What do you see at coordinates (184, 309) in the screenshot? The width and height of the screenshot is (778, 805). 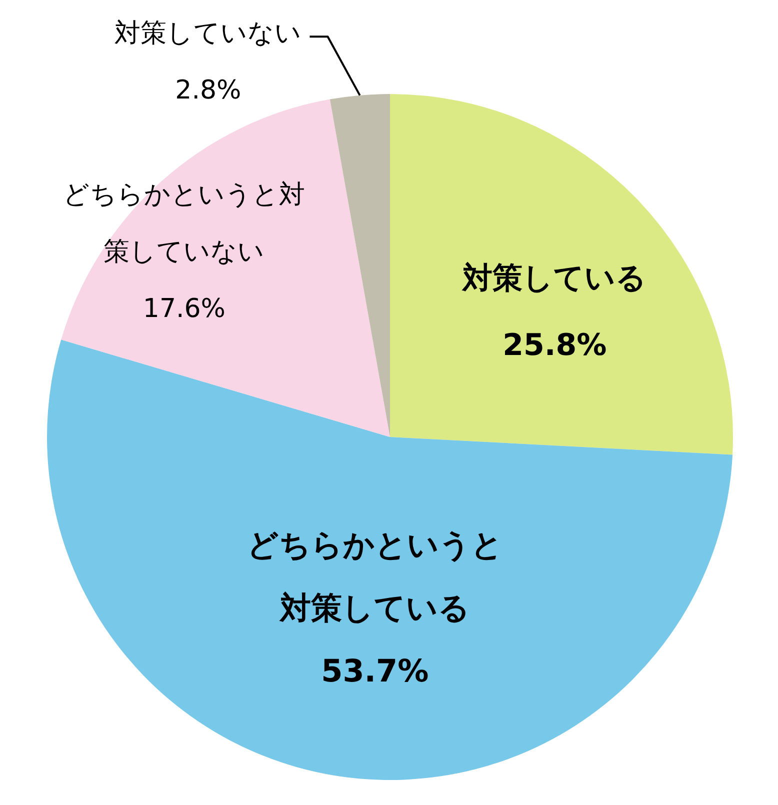 I see `data-label: 17.6%` at bounding box center [184, 309].